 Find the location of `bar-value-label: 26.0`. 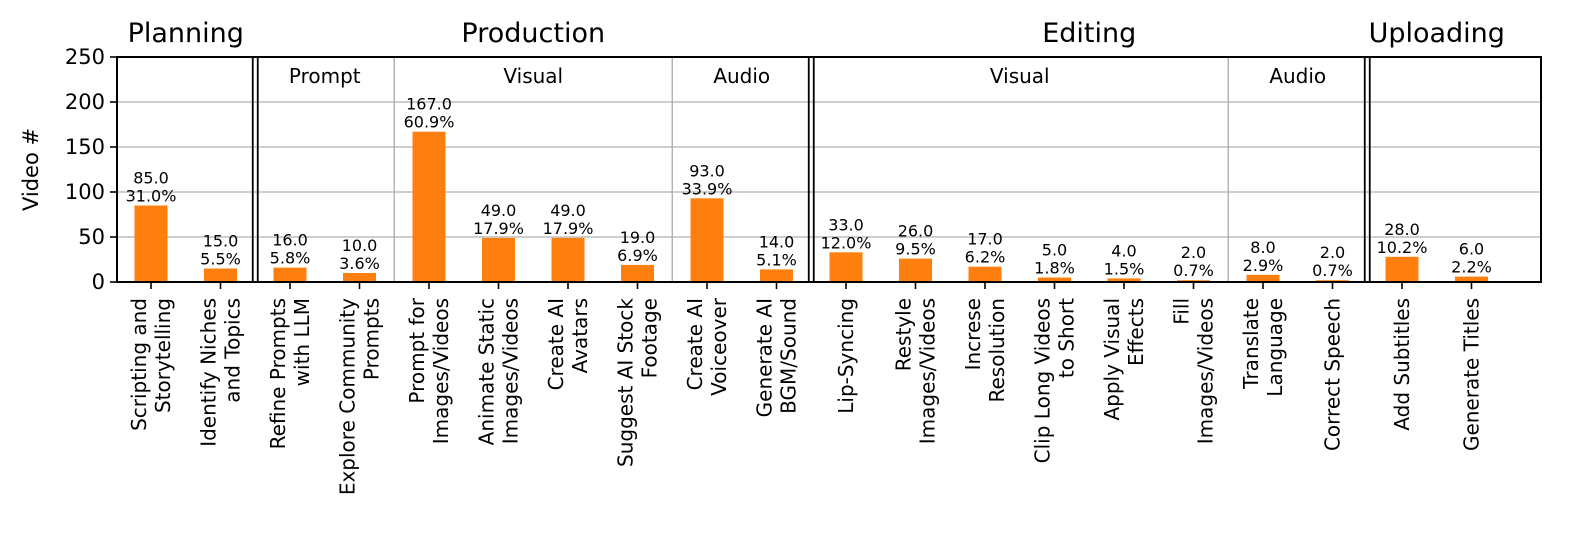

bar-value-label: 26.0 is located at coordinates (916, 231).